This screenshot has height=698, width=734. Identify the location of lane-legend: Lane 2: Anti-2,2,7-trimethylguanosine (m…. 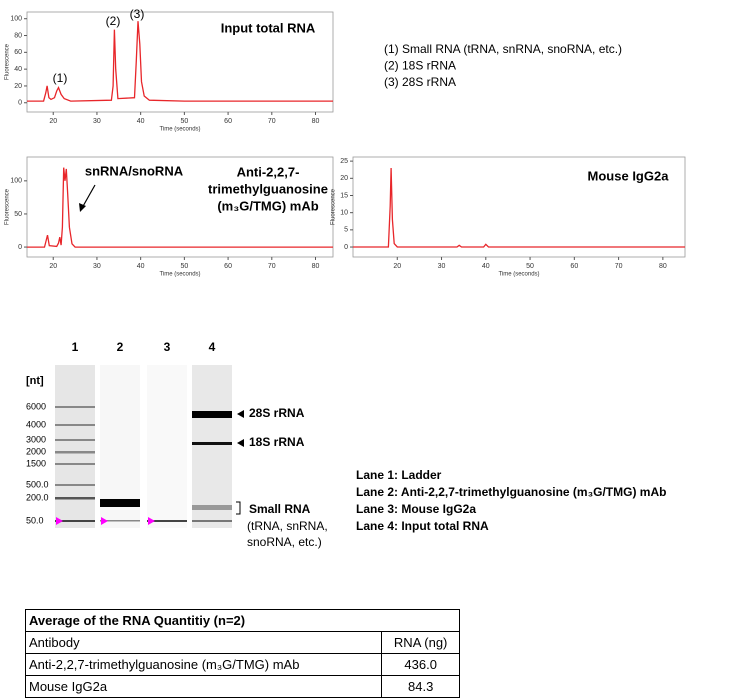
(511, 492).